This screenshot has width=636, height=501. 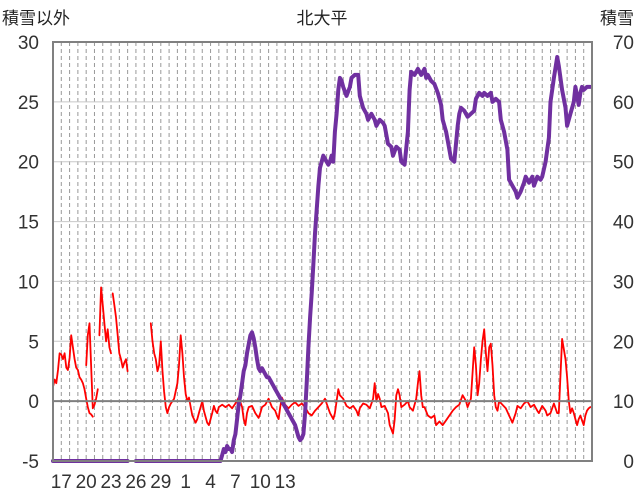 What do you see at coordinates (33, 342) in the screenshot?
I see `y-left-tick-label: 5` at bounding box center [33, 342].